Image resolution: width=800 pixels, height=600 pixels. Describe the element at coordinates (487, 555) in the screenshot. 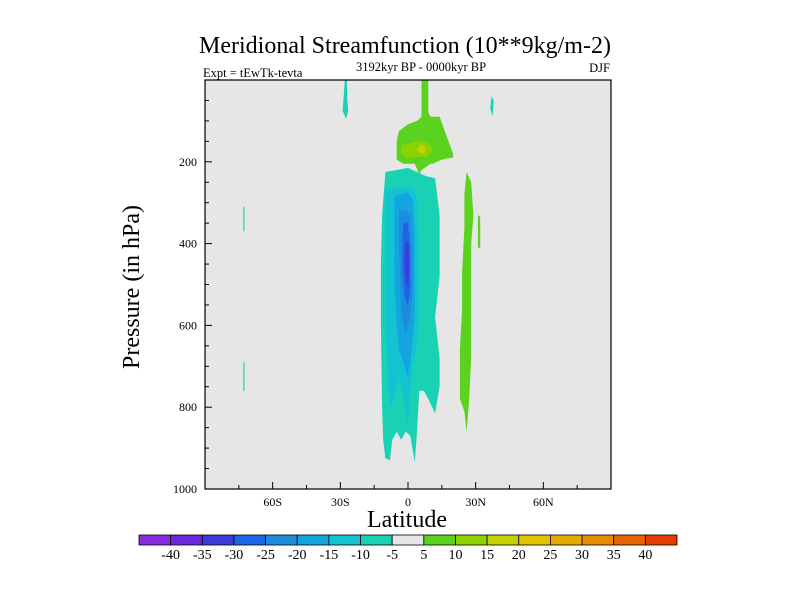

I see `colorbar-label: 15` at that location.